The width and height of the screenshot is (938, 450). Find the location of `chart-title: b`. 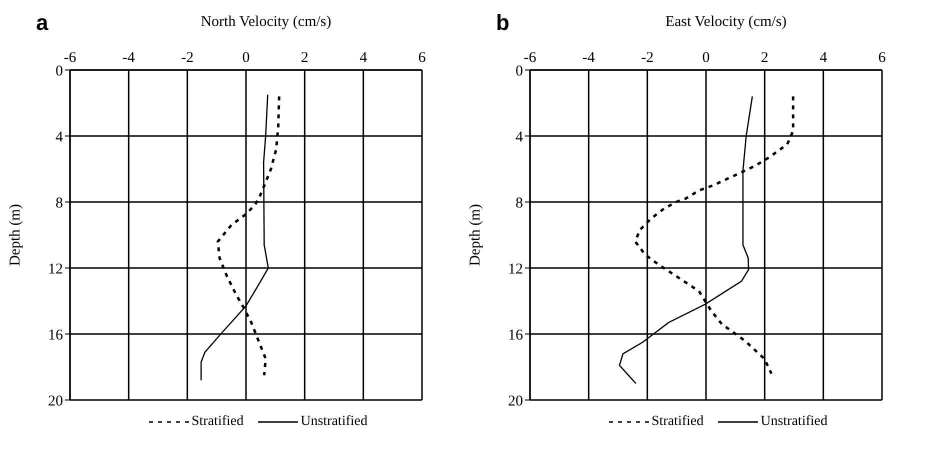

chart-title: b is located at coordinates (503, 23).